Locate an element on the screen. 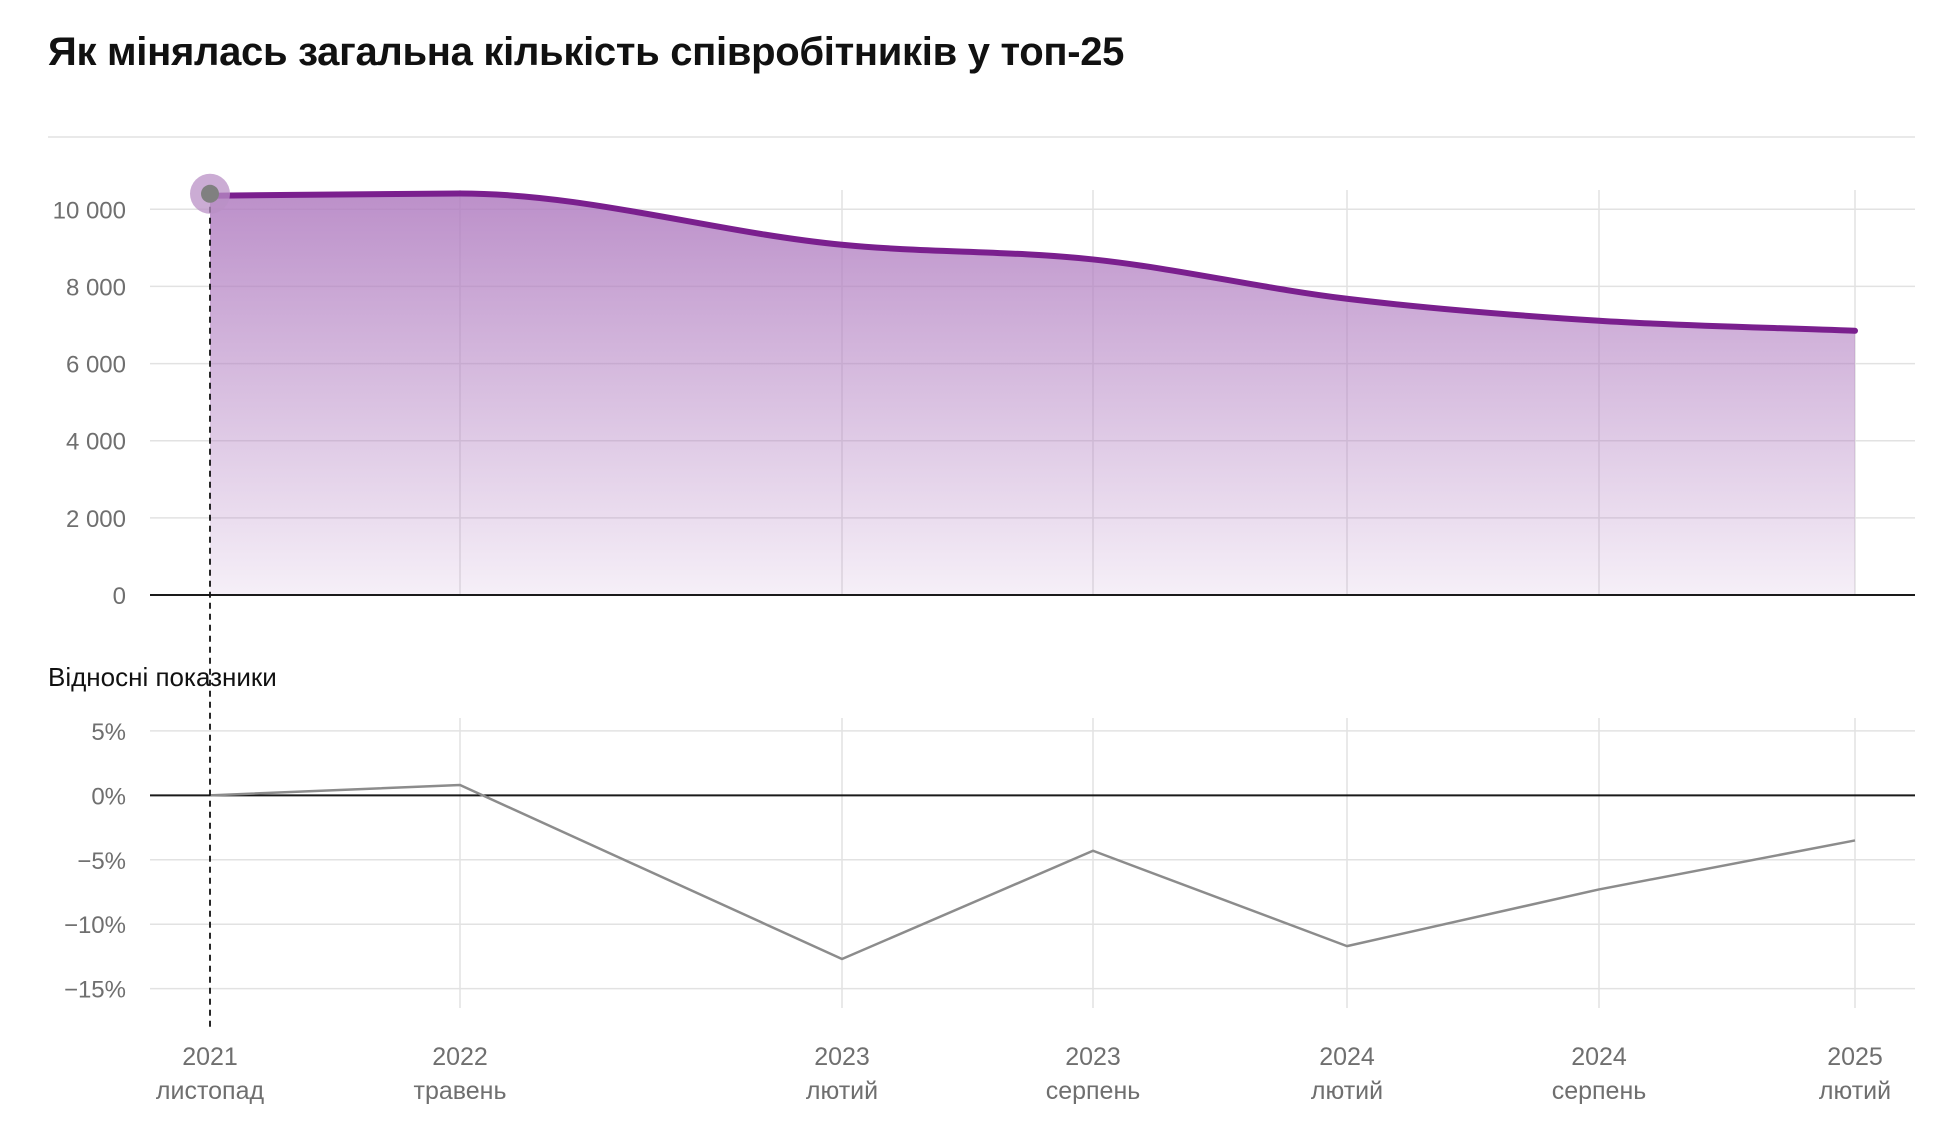 The image size is (1960, 1146). relative-chart-line is located at coordinates (1032, 872).